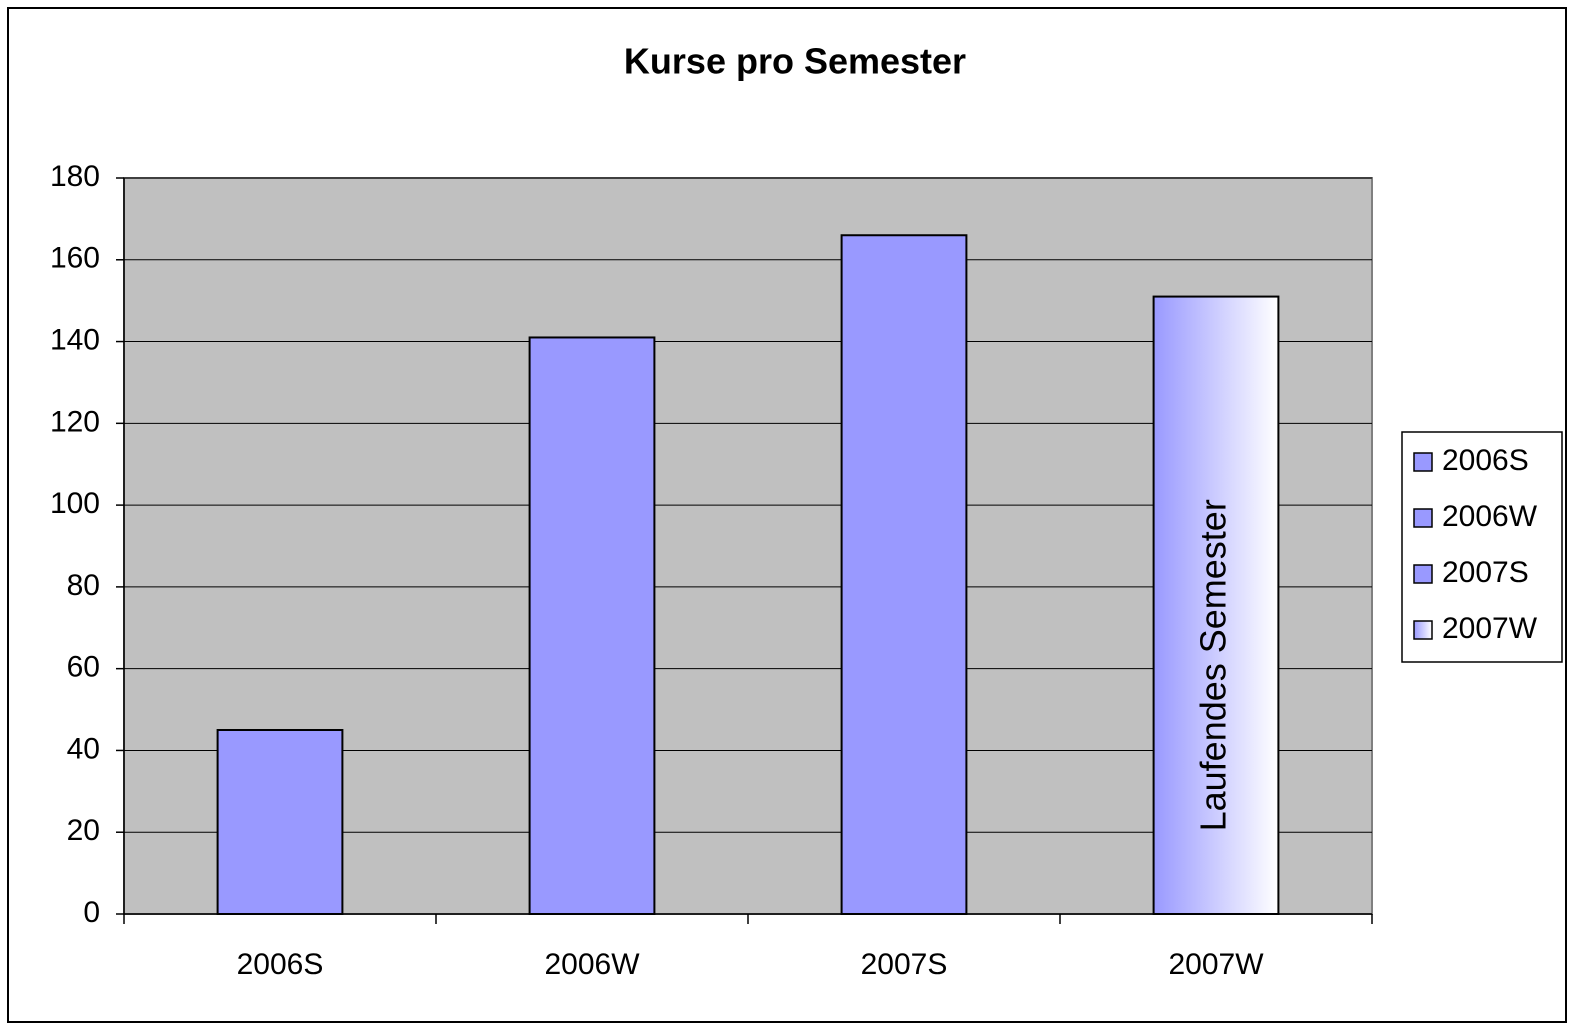 Image resolution: width=1589 pixels, height=1035 pixels. I want to click on x-tick-label: 2007W, so click(1216, 964).